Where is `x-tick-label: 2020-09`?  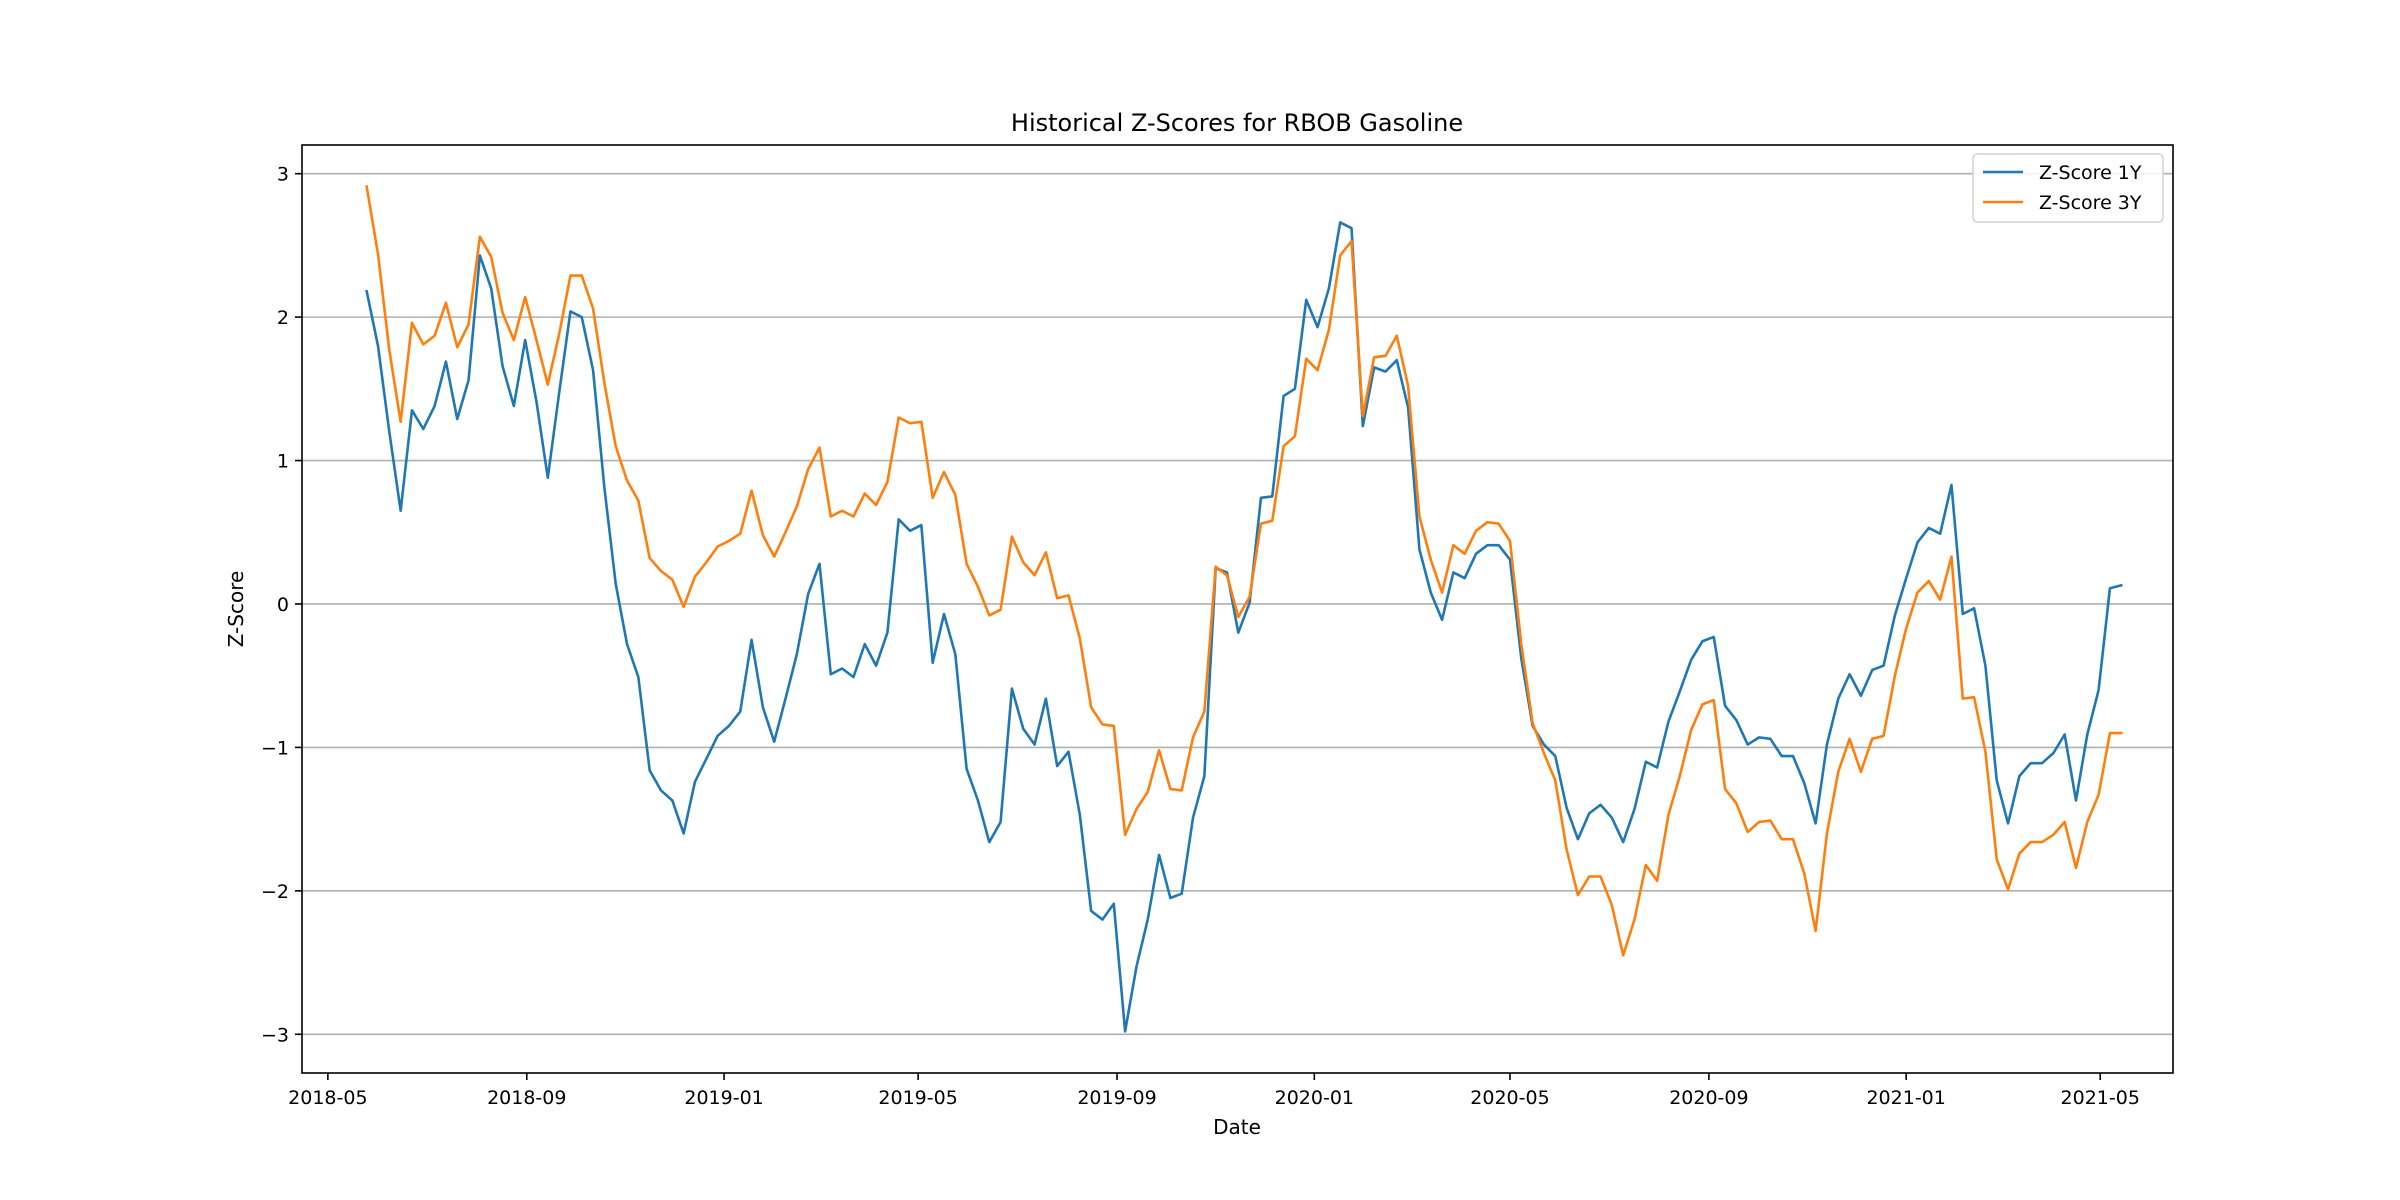
x-tick-label: 2020-09 is located at coordinates (1708, 1098).